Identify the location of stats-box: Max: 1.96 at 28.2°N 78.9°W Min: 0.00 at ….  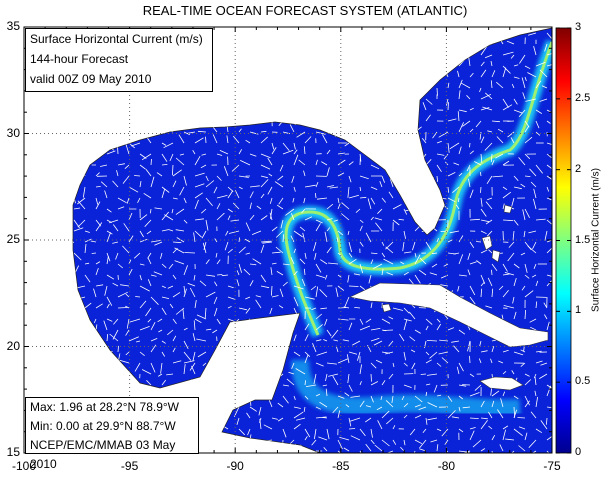
(112, 434).